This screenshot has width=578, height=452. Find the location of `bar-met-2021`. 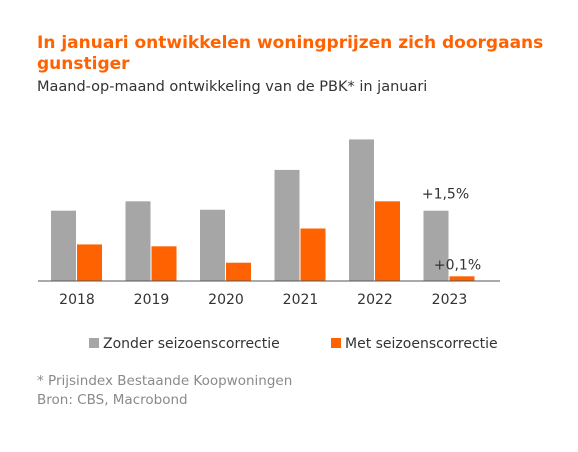

bar-met-2021 is located at coordinates (313, 254).